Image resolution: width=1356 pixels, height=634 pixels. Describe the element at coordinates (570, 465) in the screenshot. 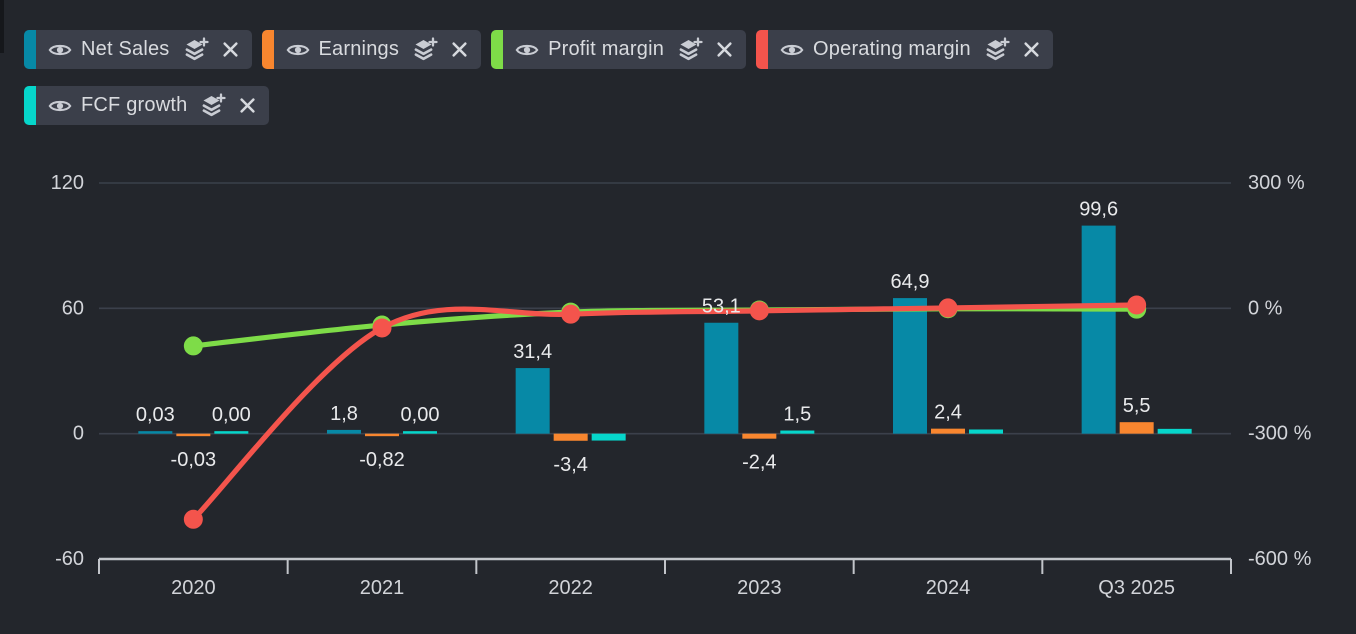

I see `value-label: -3,4` at that location.